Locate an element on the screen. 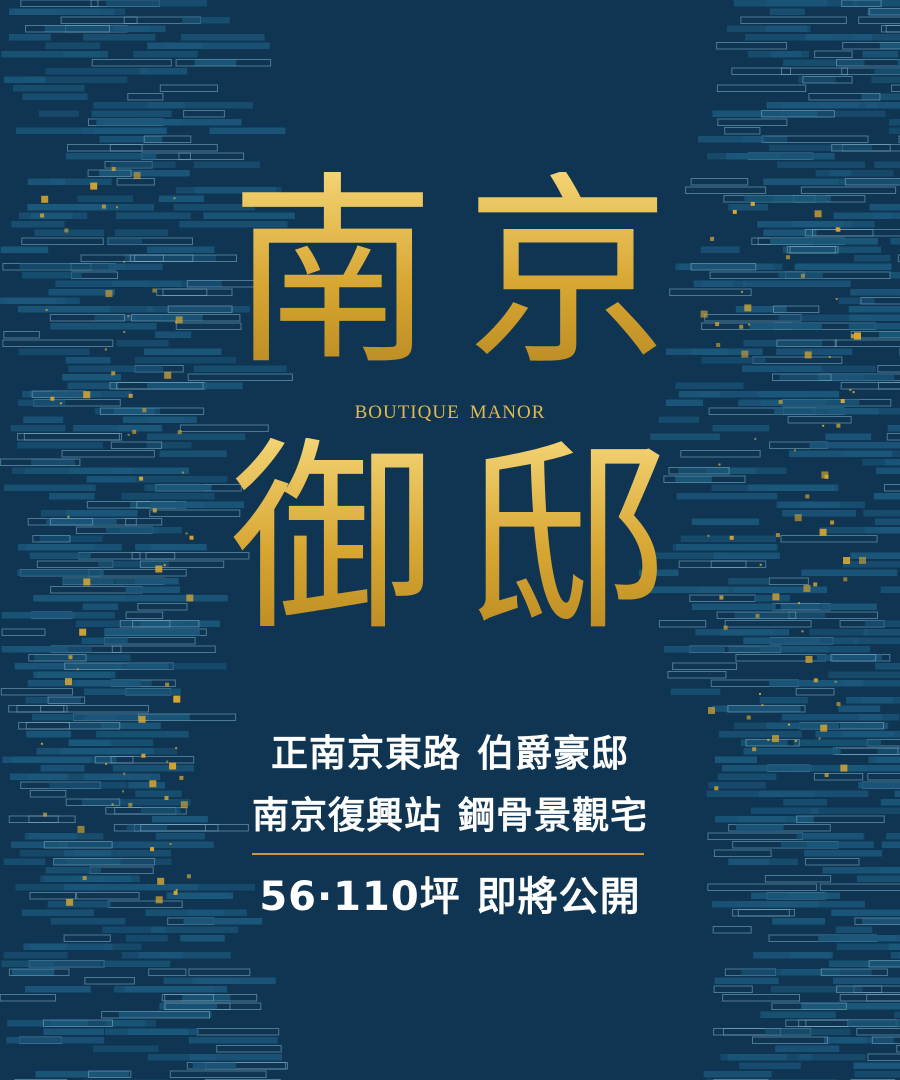 This screenshot has height=1080, width=900. gold-divider is located at coordinates (448, 854).